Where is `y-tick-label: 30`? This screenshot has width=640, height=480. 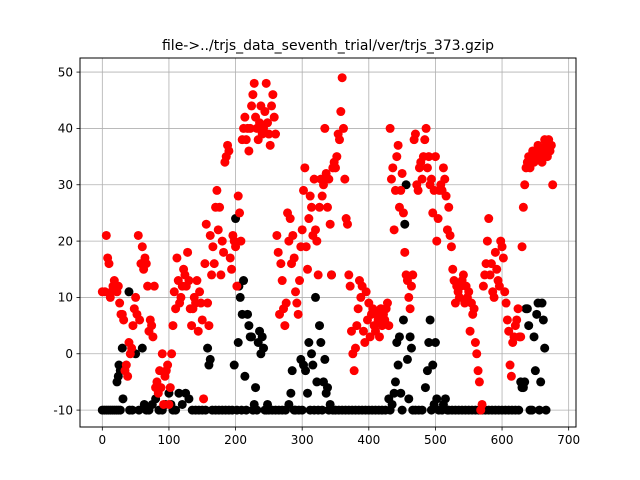
y-tick-label: 30 is located at coordinates (65, 185).